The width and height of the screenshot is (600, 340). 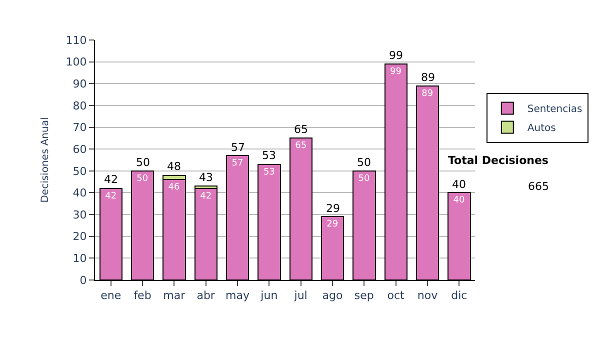 I want to click on total-label: 43, so click(x=206, y=177).